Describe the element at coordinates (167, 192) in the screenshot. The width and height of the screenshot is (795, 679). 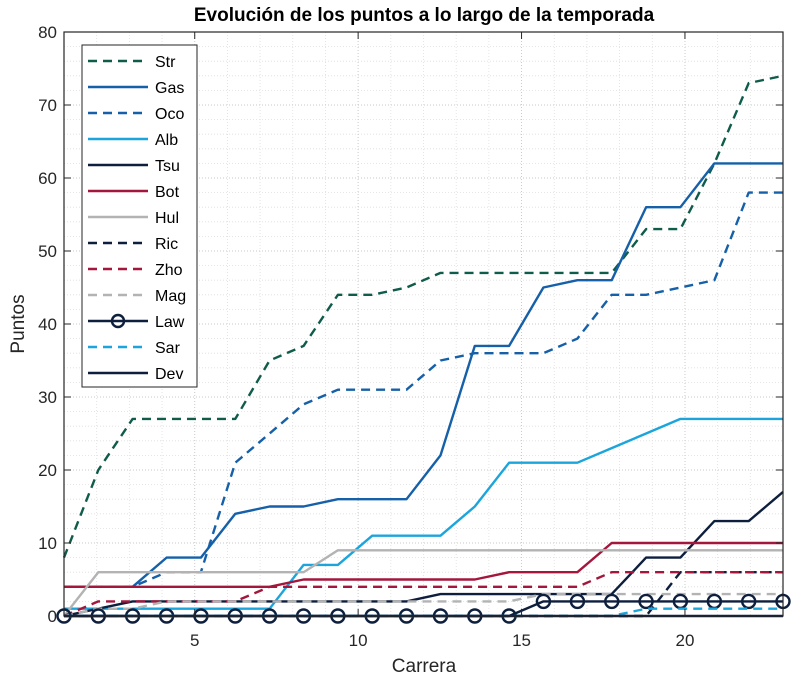
I see `legend-label: Bot` at that location.